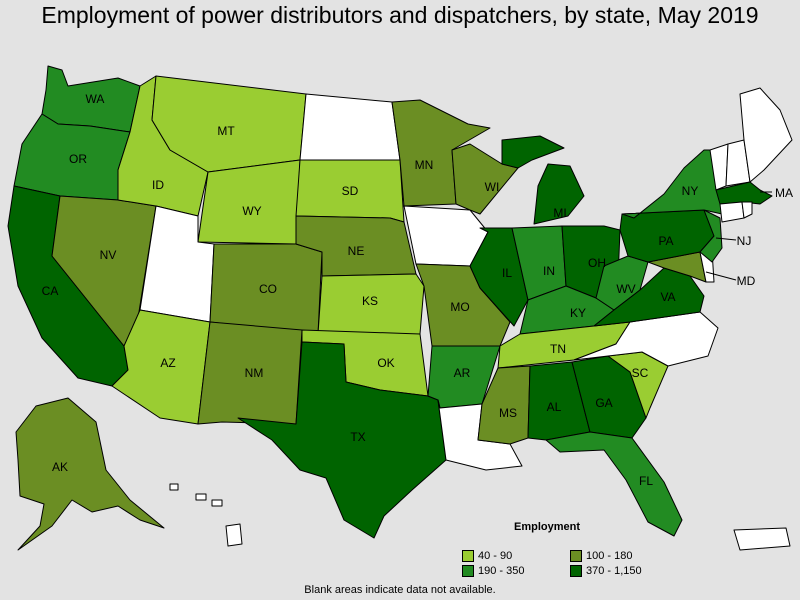  What do you see at coordinates (784, 193) in the screenshot?
I see `label-MA: MA` at bounding box center [784, 193].